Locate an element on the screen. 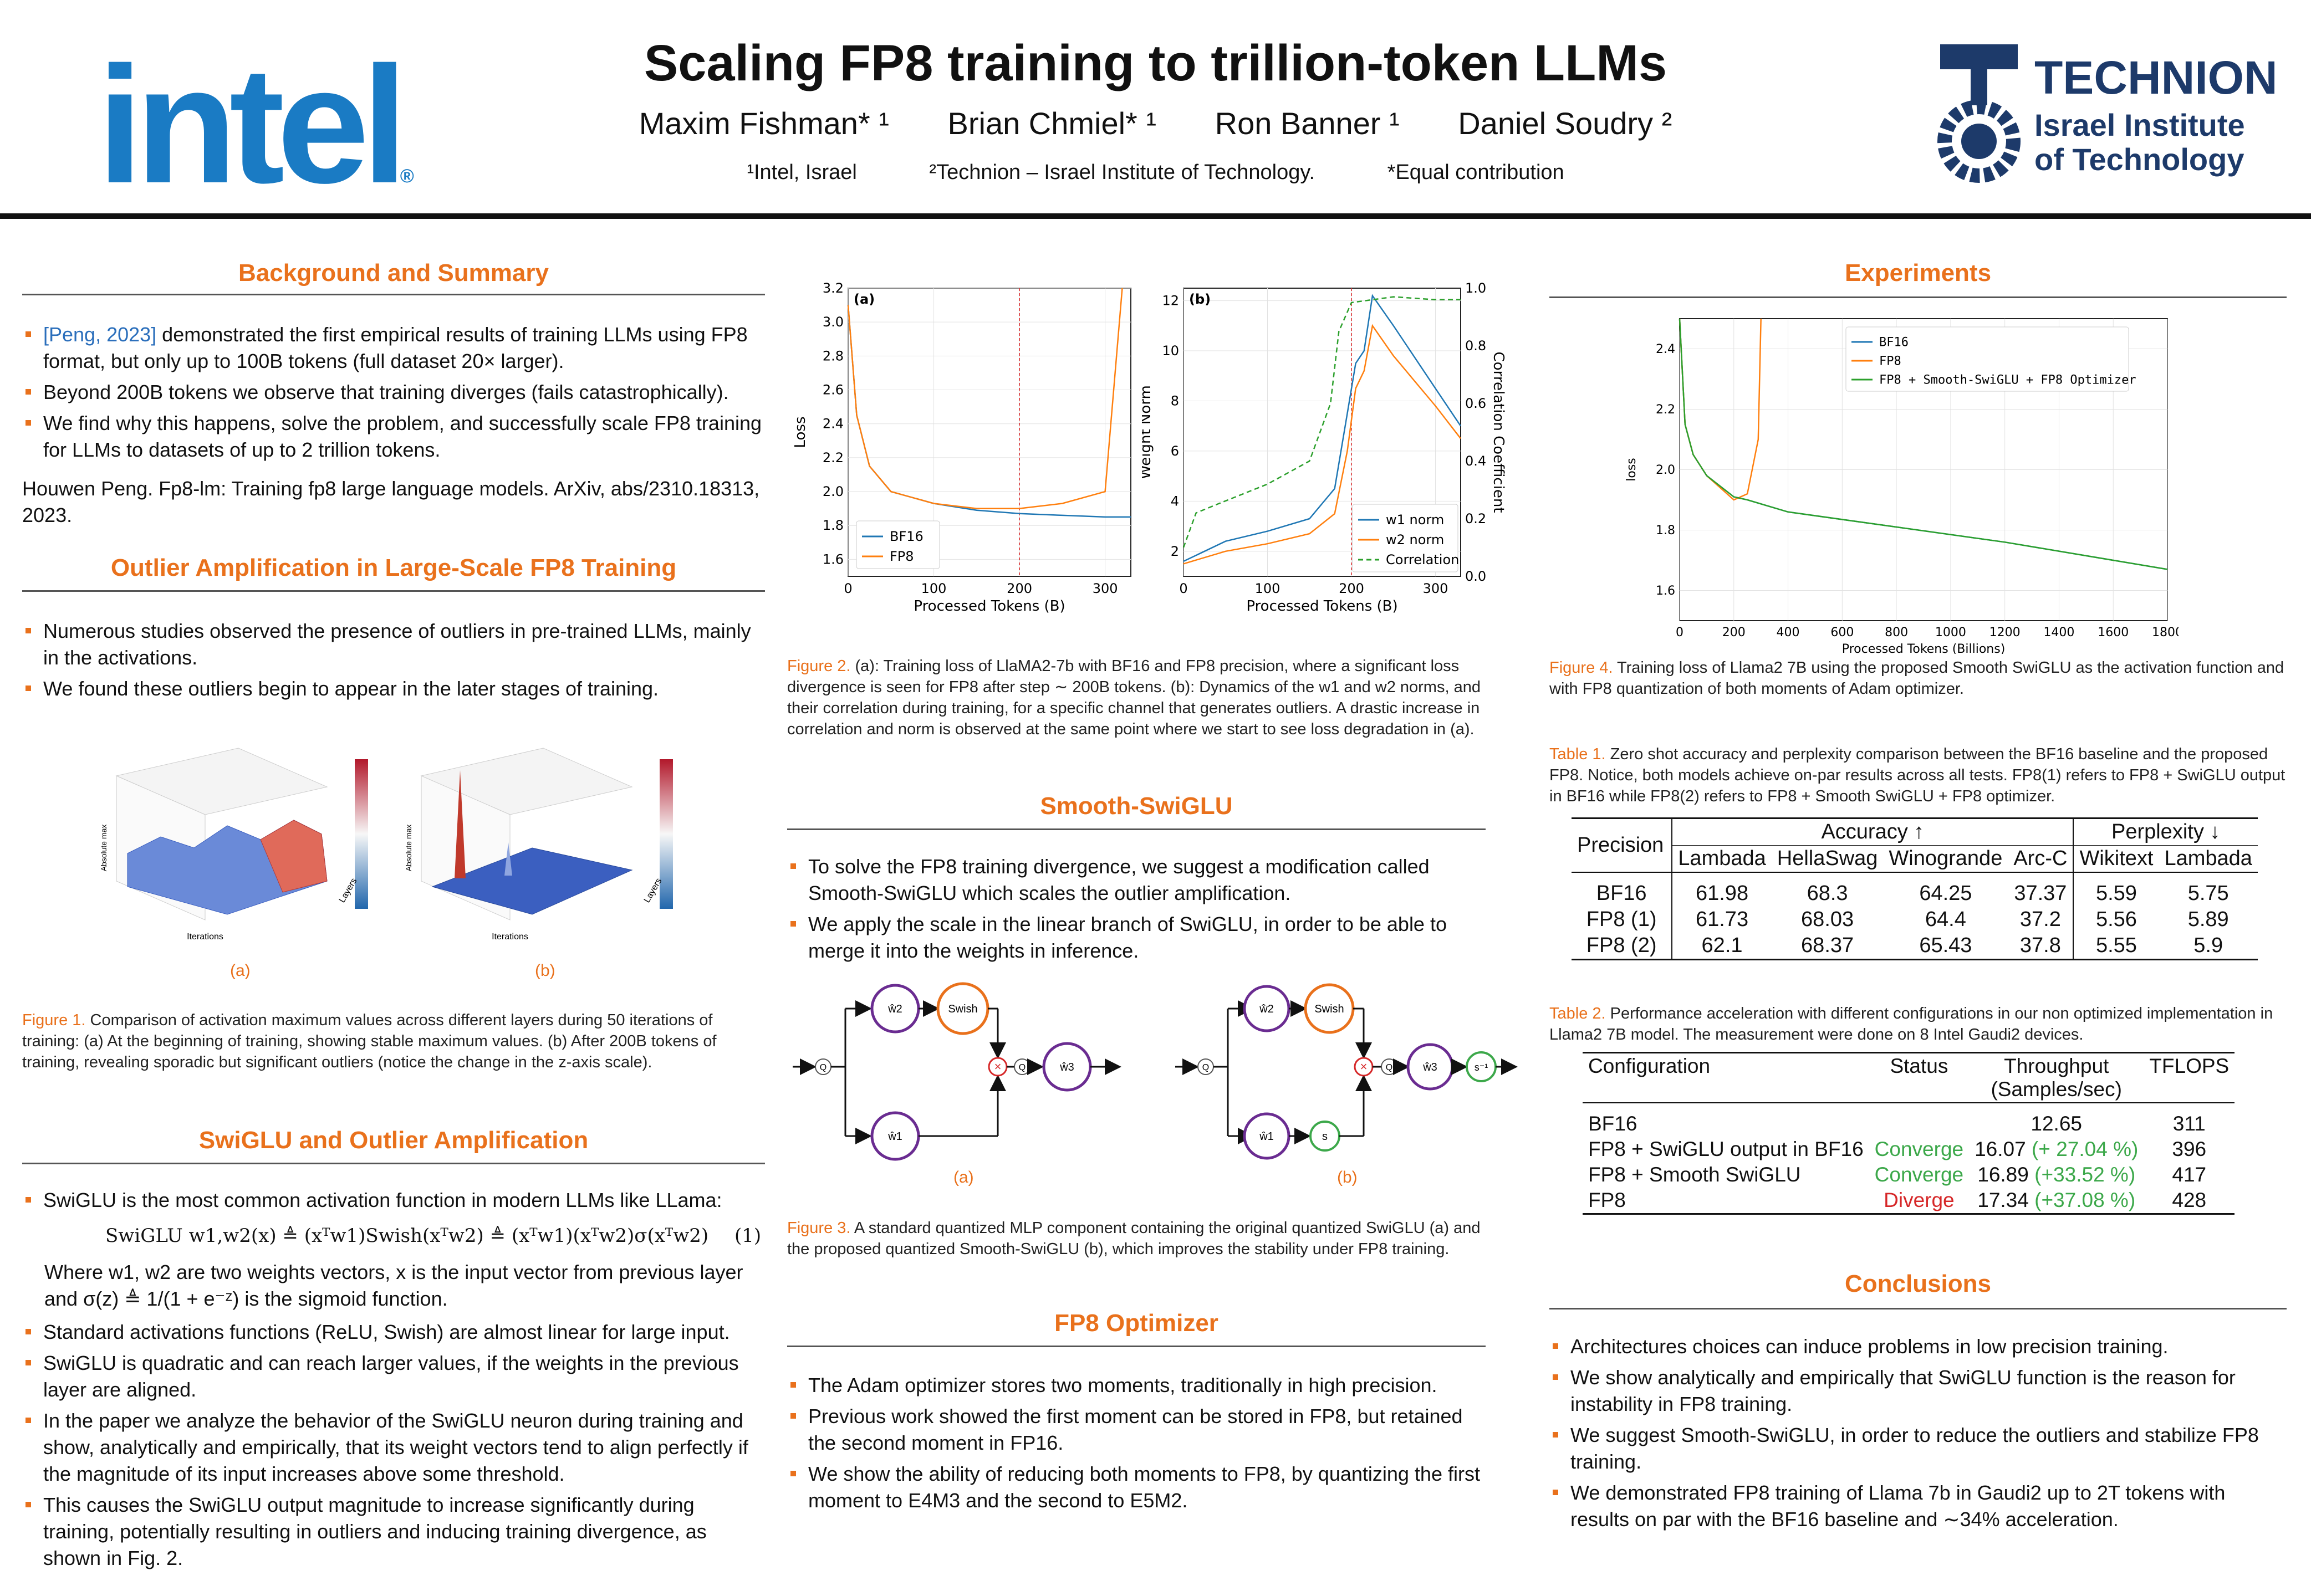  table-row: FP8 (2) 62.1 68.37 65.43 37.8 5.55 5.9 is located at coordinates (1915, 946).